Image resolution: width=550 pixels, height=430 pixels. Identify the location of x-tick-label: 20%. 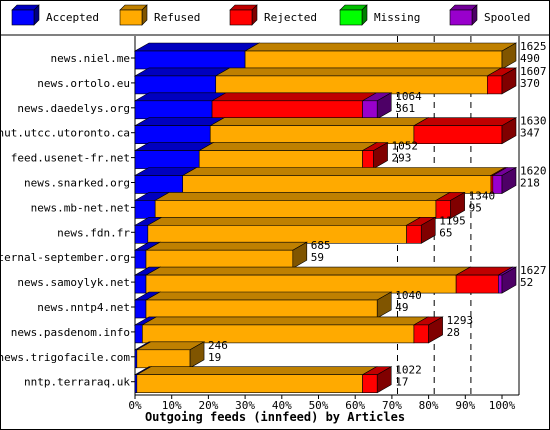
(208, 405).